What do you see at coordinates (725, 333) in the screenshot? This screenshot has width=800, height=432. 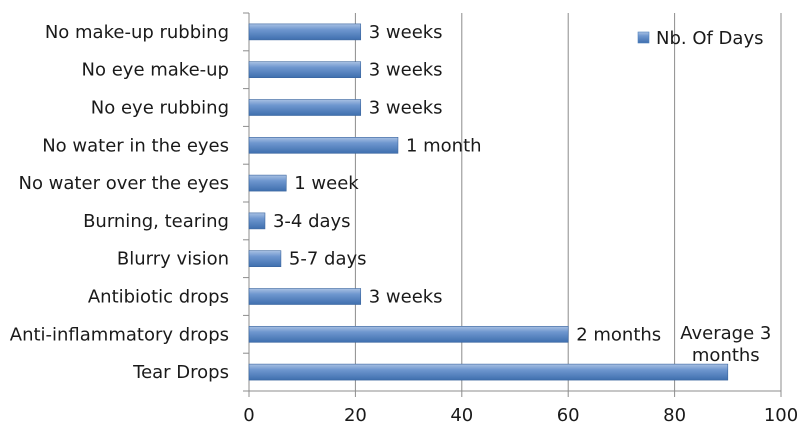 I see `data-label-9-line-0: Average 3` at bounding box center [725, 333].